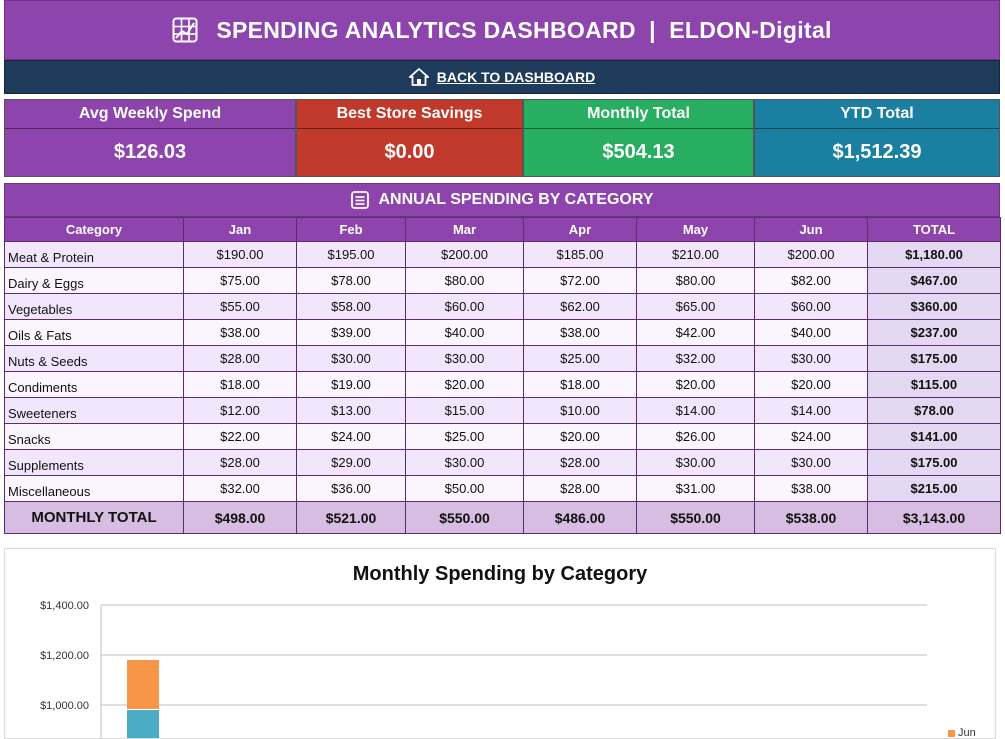 The height and width of the screenshot is (739, 1005). What do you see at coordinates (359, 200) in the screenshot?
I see `list-icon` at bounding box center [359, 200].